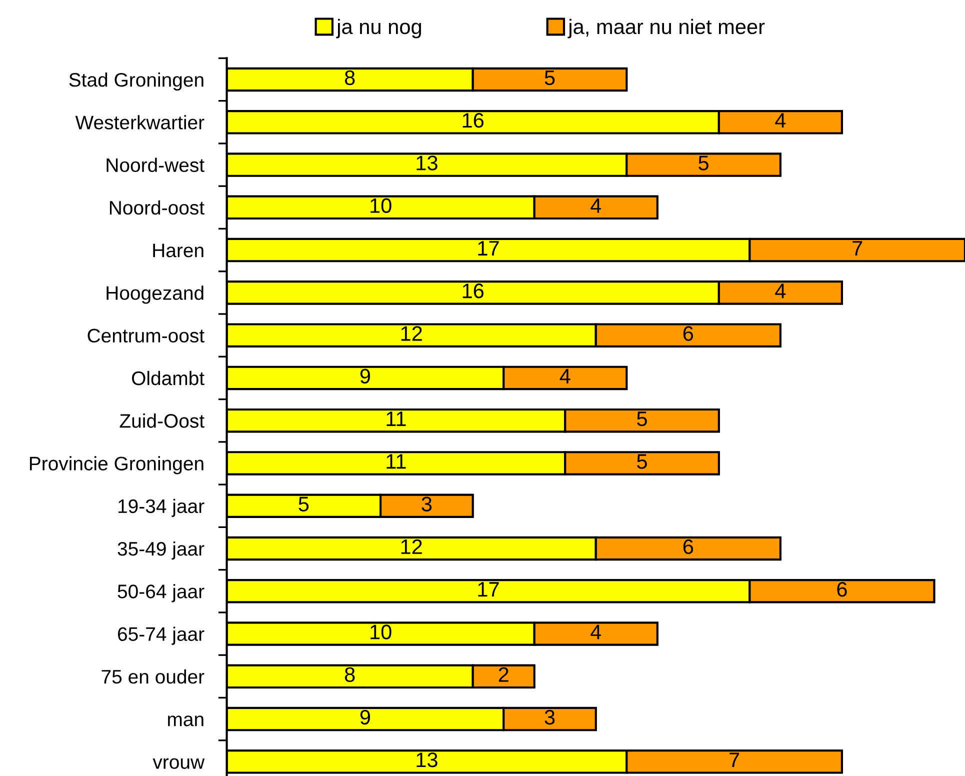 The image size is (965, 776). Describe the element at coordinates (155, 165) in the screenshot. I see `y-tick-label: Noord-west` at that location.